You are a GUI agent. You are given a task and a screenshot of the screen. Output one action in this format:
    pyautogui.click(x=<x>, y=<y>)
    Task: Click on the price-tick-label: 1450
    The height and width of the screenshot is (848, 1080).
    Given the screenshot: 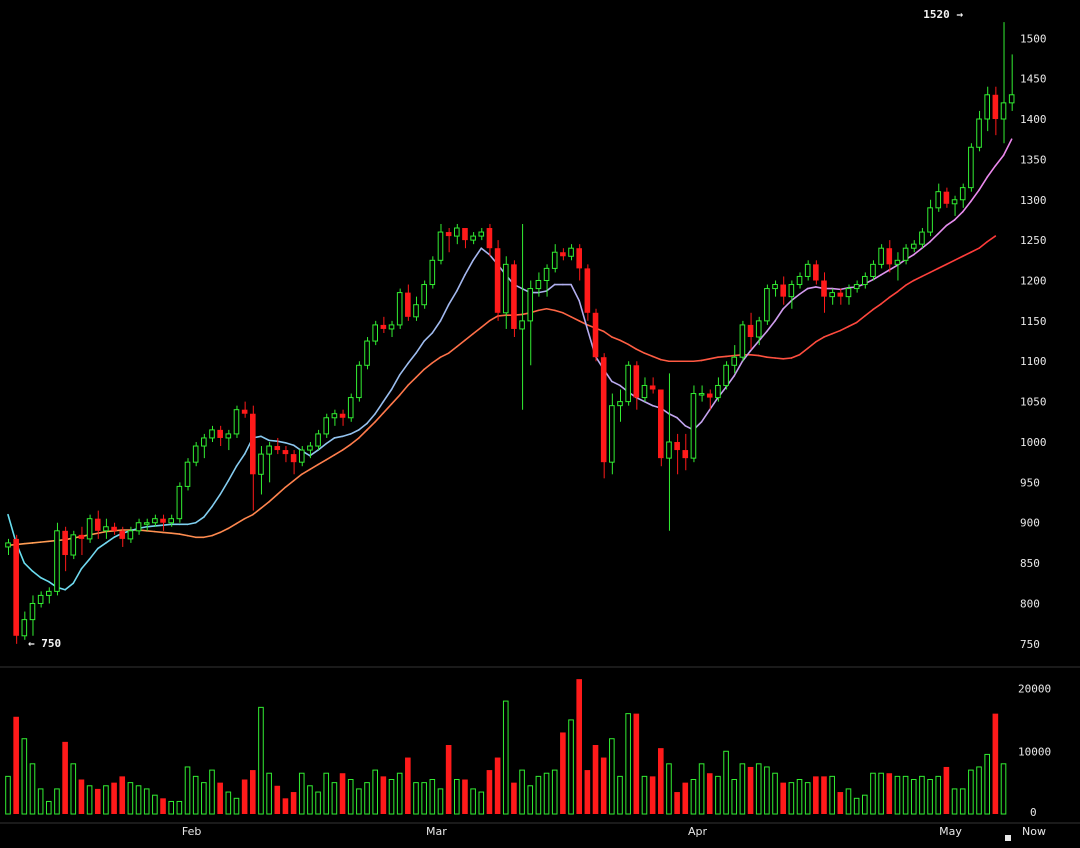 What is the action you would take?
    pyautogui.click(x=1033, y=79)
    